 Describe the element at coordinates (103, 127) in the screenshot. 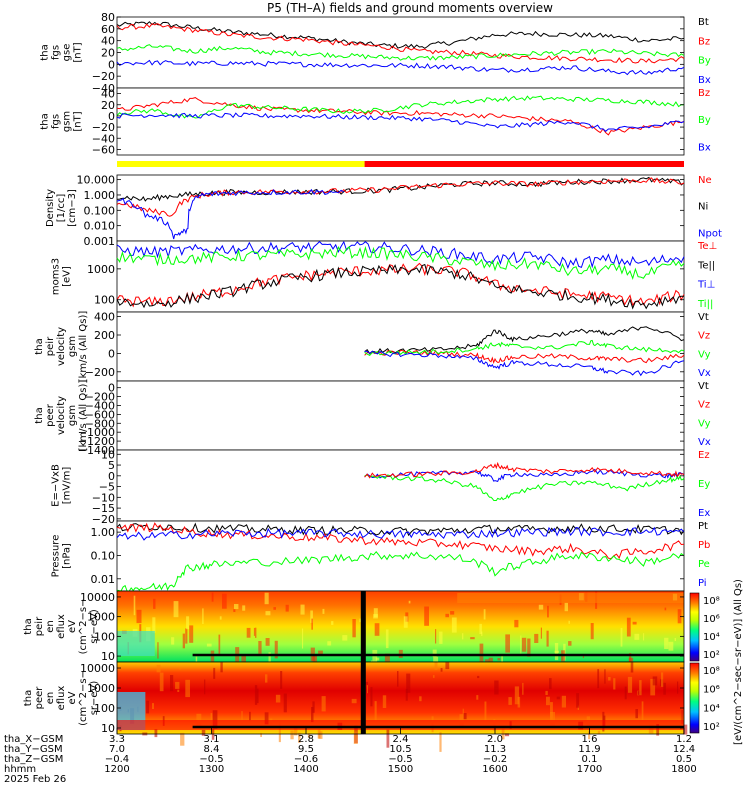

I see `y-tick-label: −20` at that location.